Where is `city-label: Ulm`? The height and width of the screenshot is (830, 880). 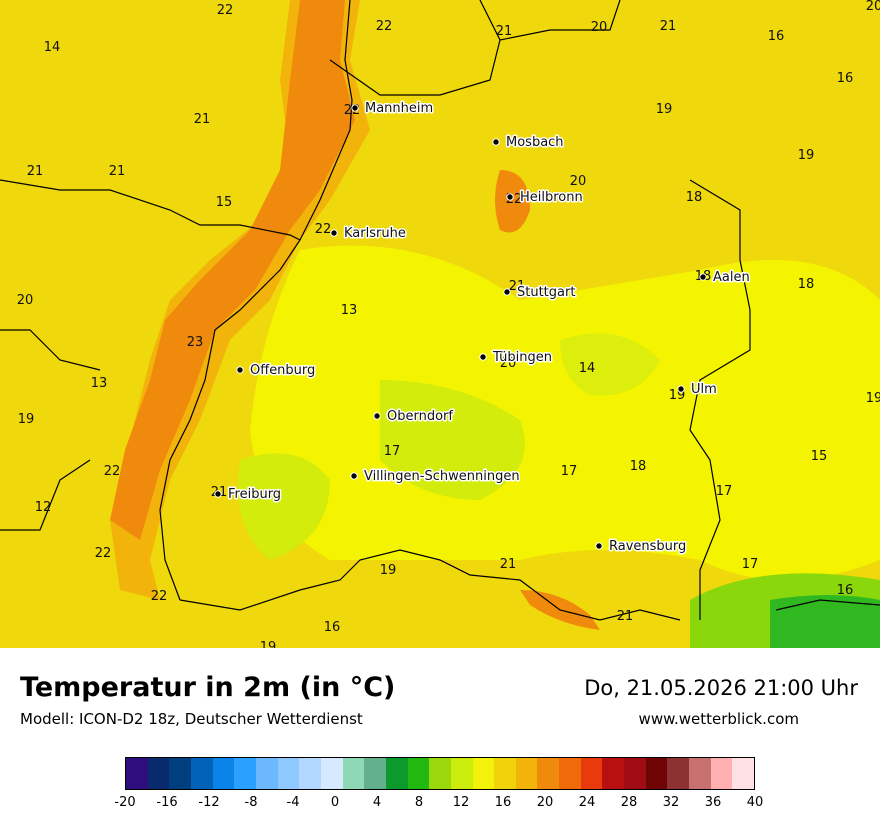
city-label: Ulm is located at coordinates (704, 389).